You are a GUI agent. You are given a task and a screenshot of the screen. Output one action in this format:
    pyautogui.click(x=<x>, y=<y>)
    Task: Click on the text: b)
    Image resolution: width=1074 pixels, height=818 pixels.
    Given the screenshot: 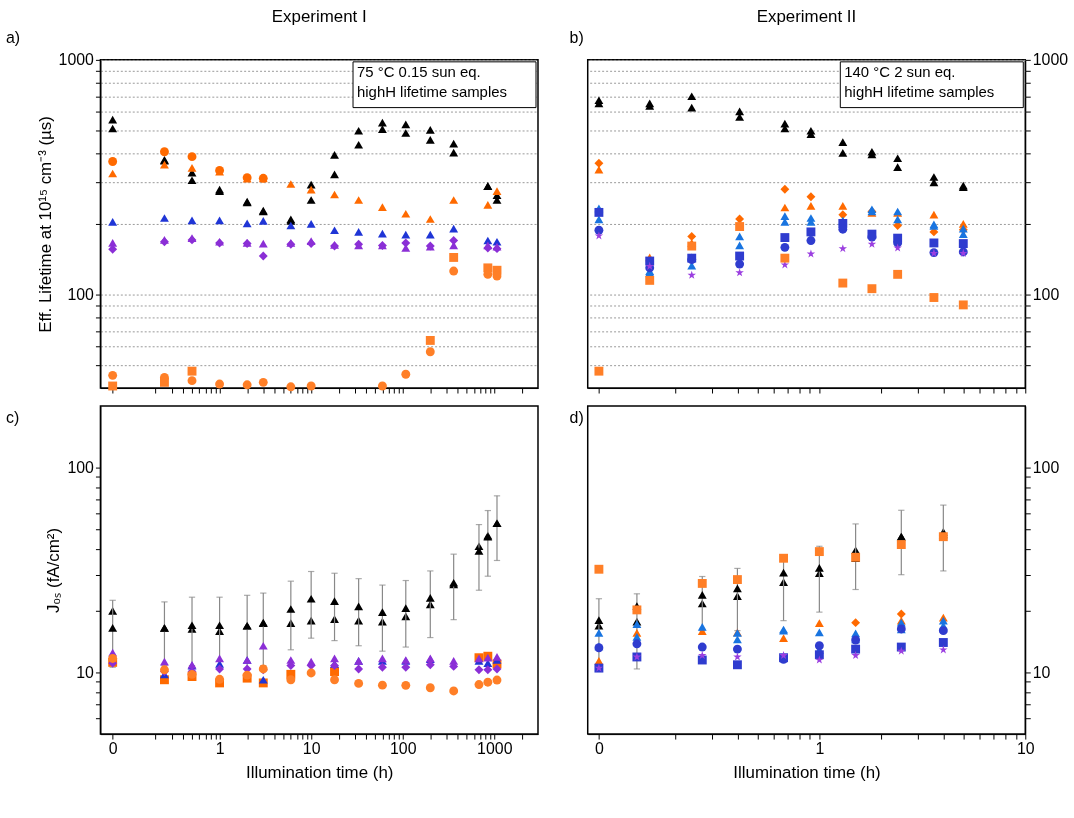 What is the action you would take?
    pyautogui.click(x=576, y=37)
    